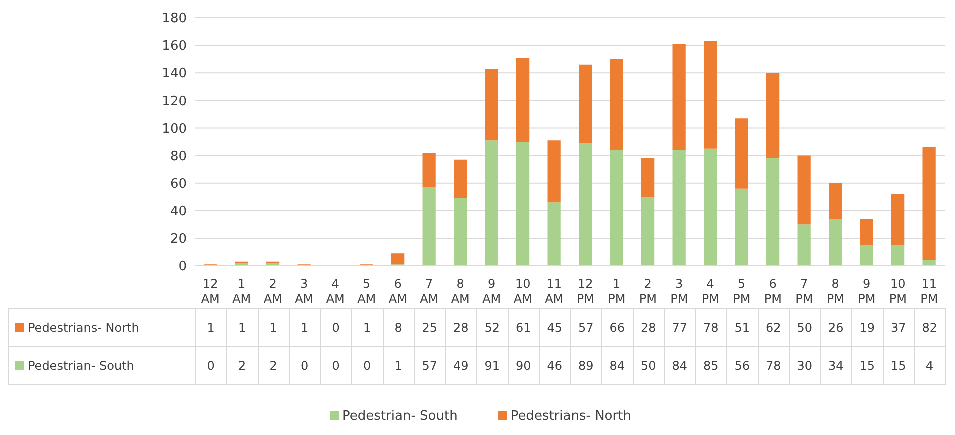  What do you see at coordinates (586, 365) in the screenshot?
I see `data-label: 89` at bounding box center [586, 365].